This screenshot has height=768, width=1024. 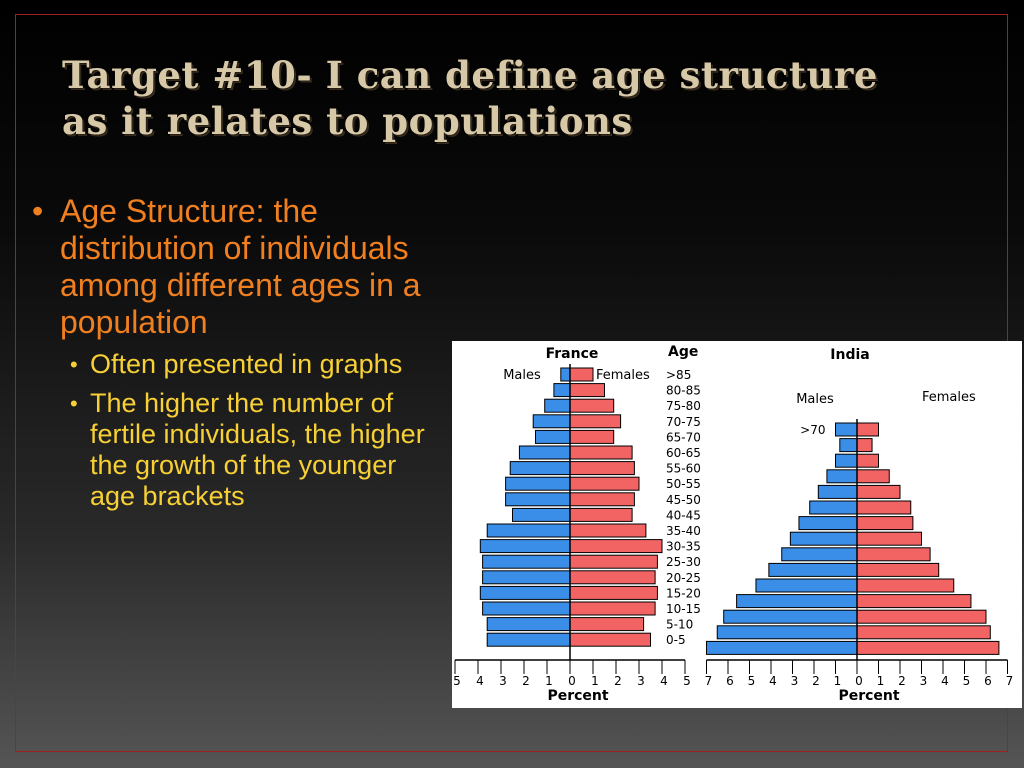 What do you see at coordinates (347, 121) in the screenshot?
I see `title-line-2: as it relates to populations` at bounding box center [347, 121].